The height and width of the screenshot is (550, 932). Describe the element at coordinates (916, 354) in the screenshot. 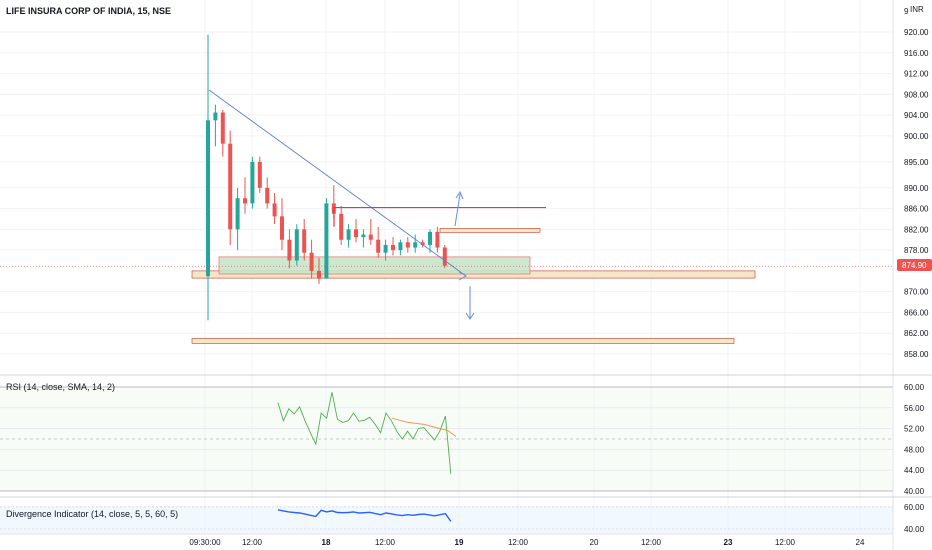

I see `price-tick-label: 858.00` at that location.